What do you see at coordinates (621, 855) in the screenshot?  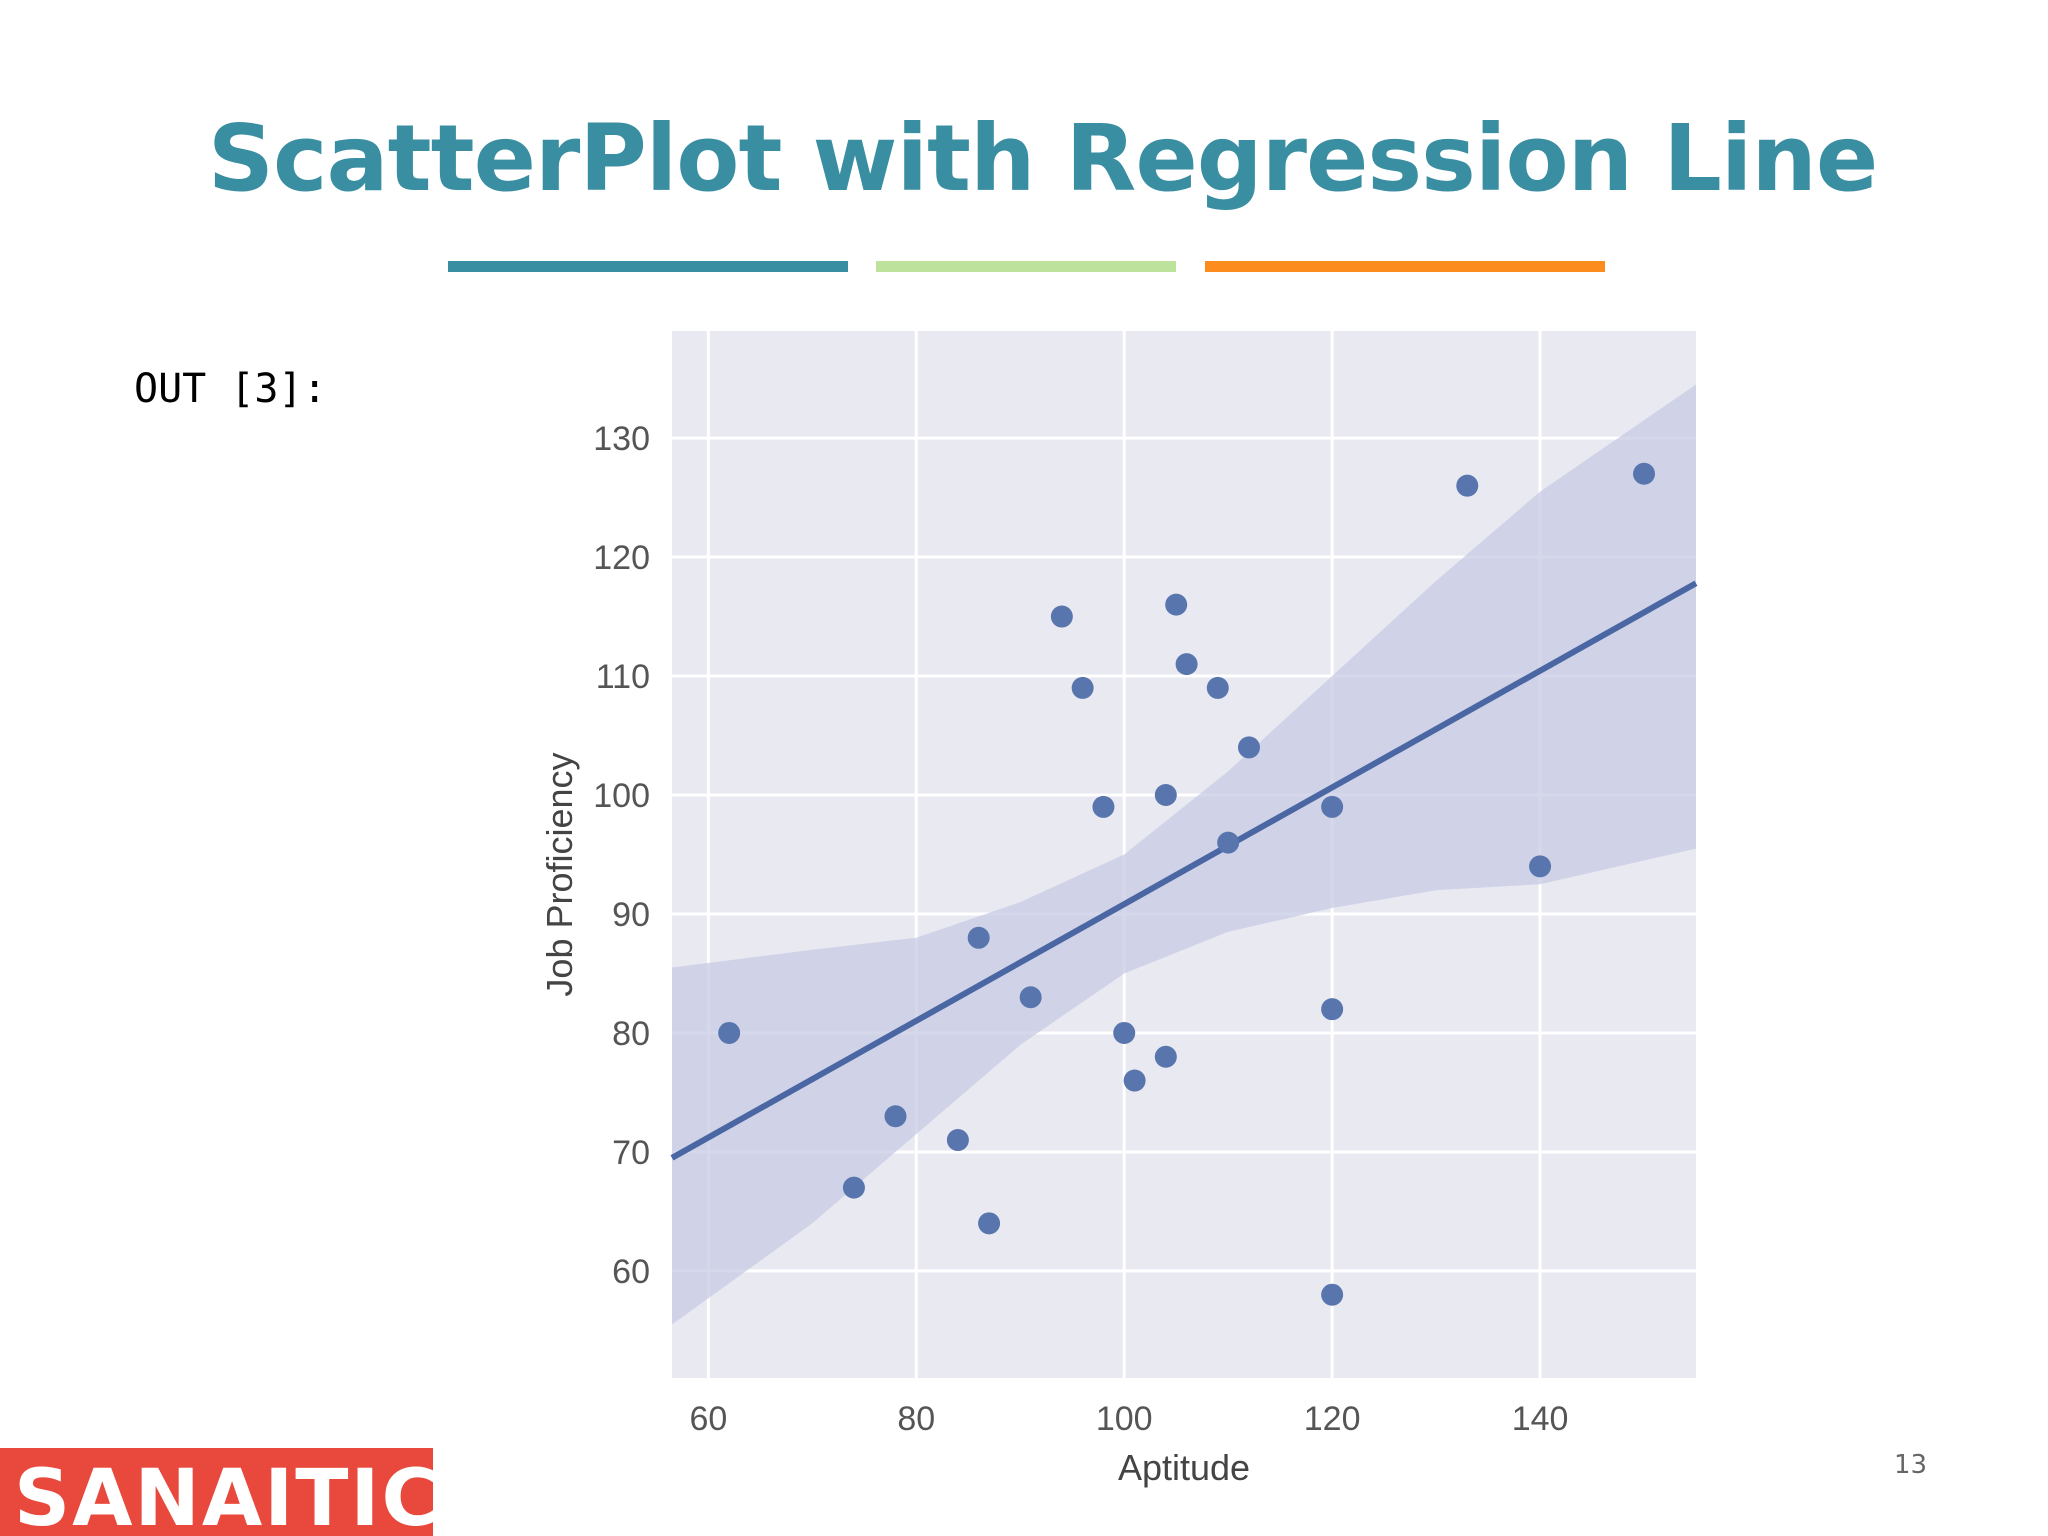 I see `y-tick-labels: 60 70 80 90 100 110 120 130` at bounding box center [621, 855].